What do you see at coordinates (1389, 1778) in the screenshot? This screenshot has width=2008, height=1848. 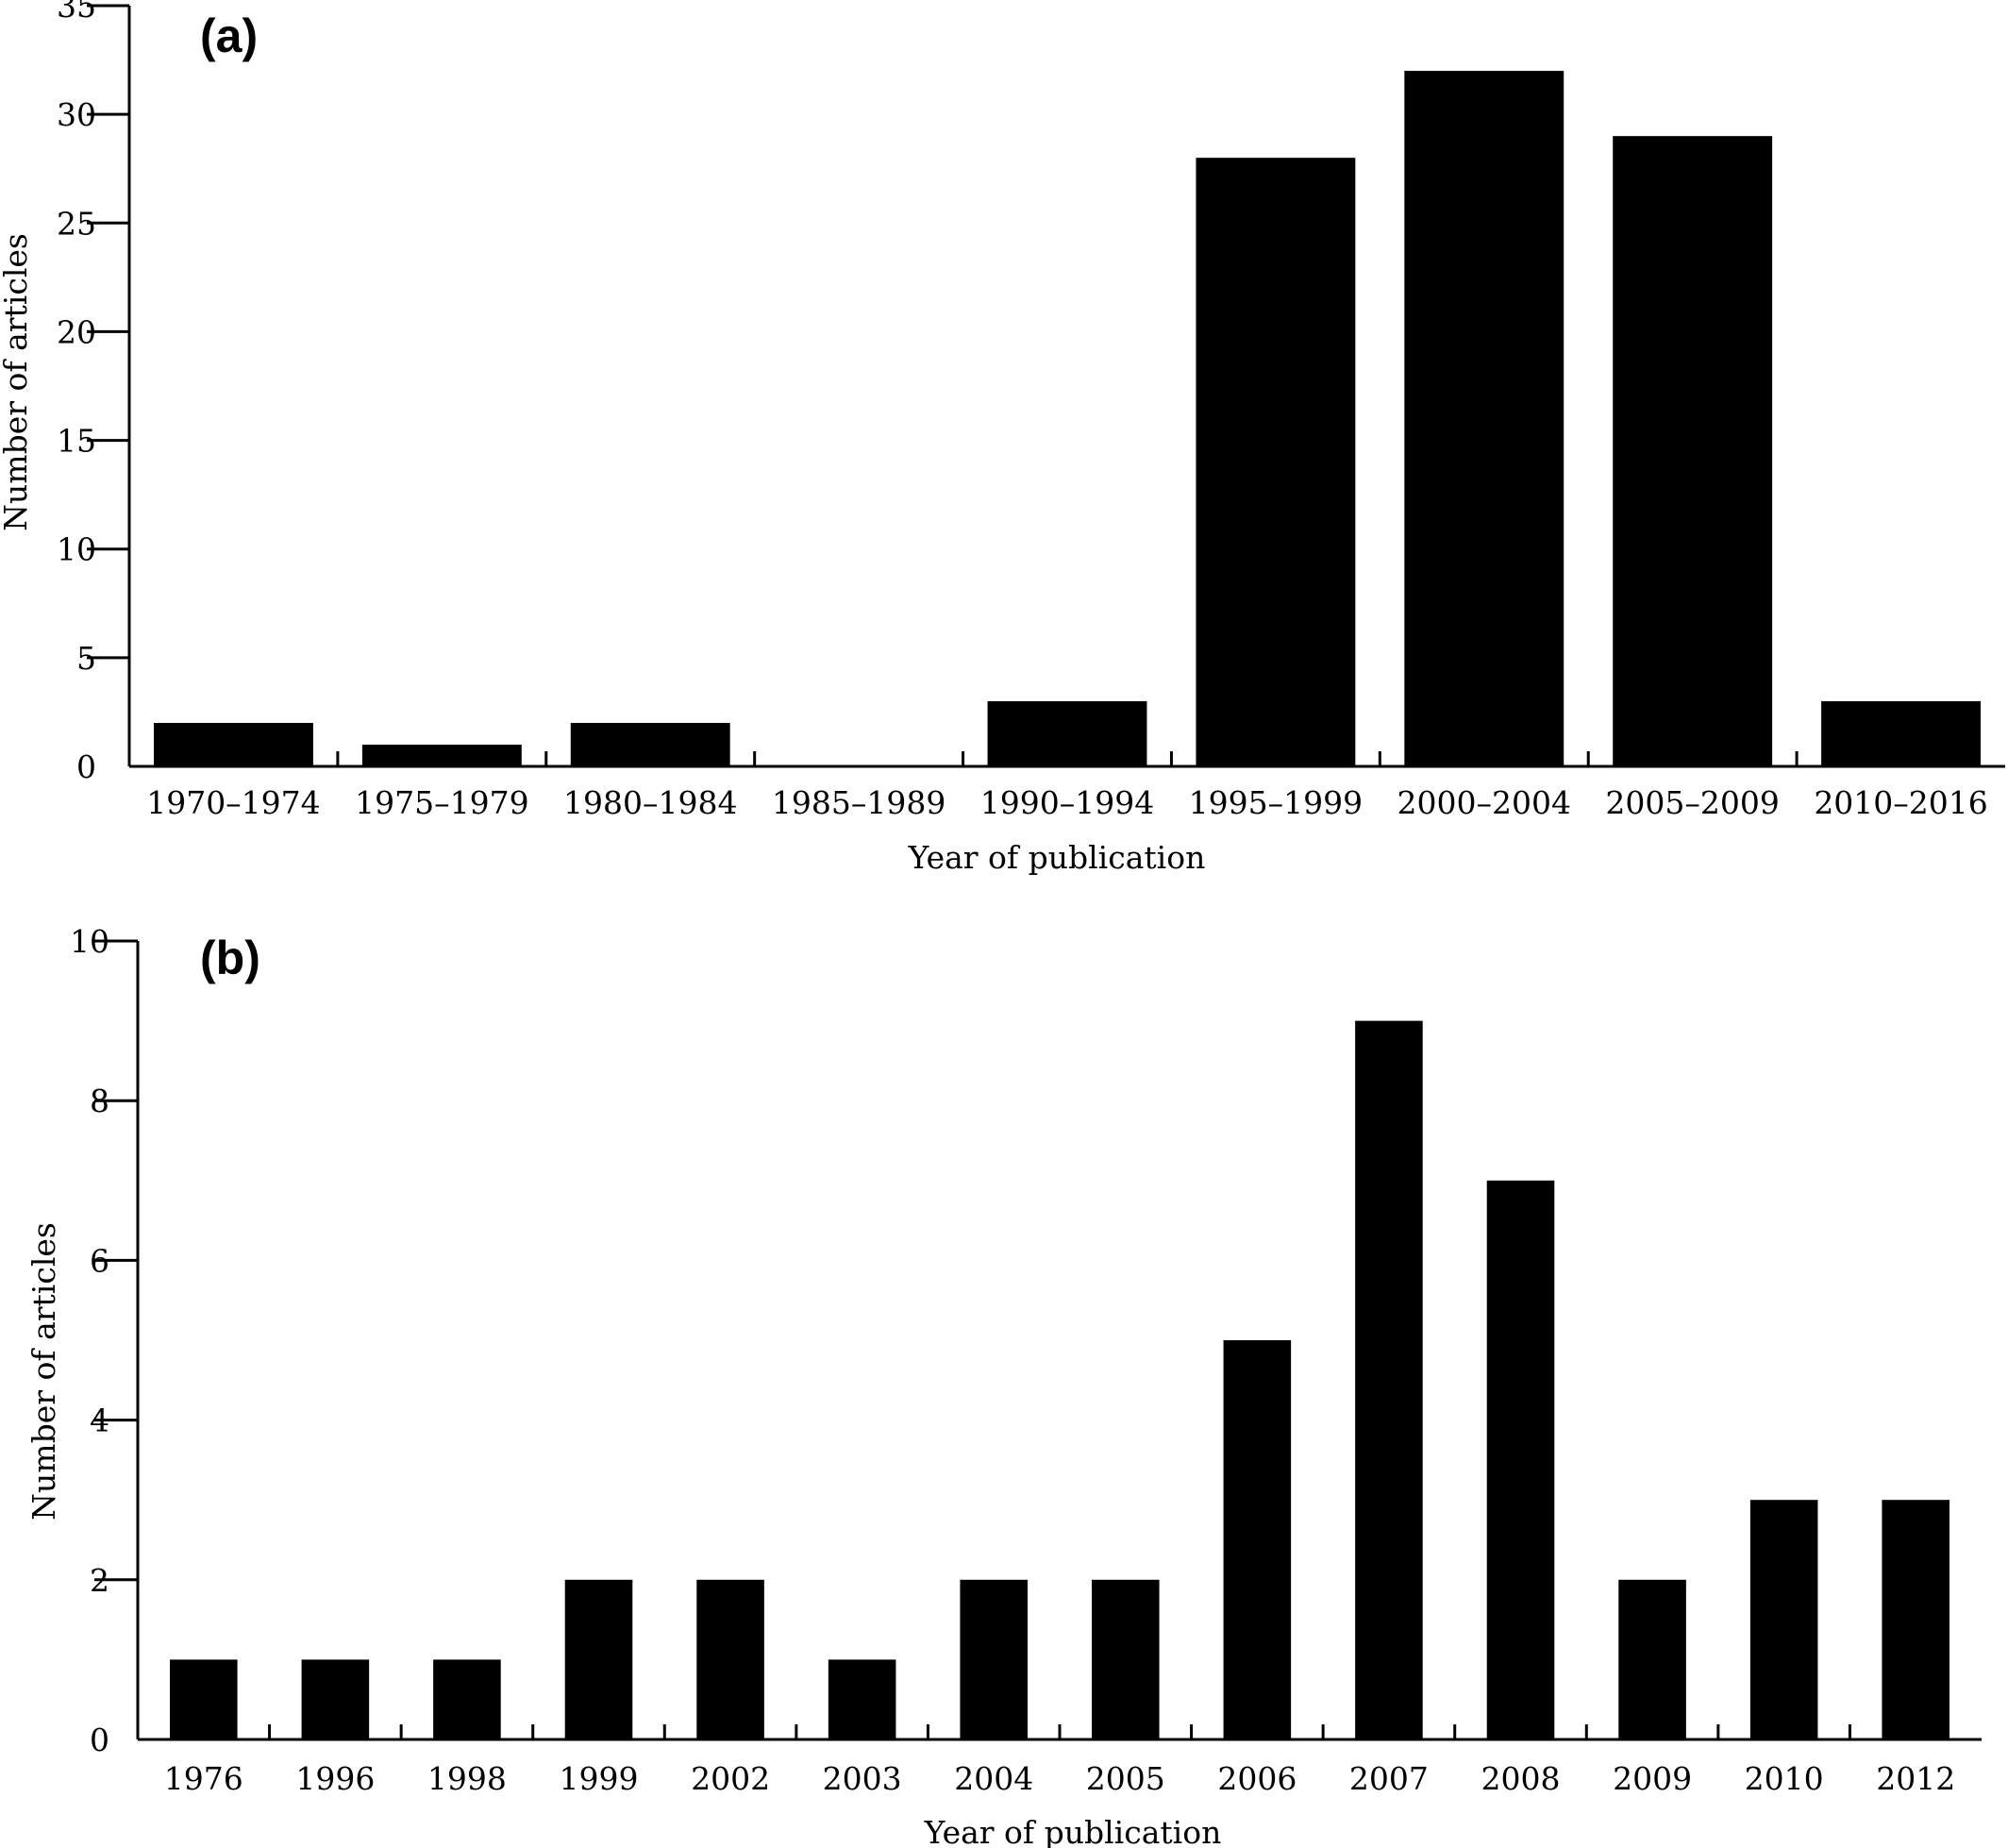 I see `x-tick-label-b: 2007` at bounding box center [1389, 1778].